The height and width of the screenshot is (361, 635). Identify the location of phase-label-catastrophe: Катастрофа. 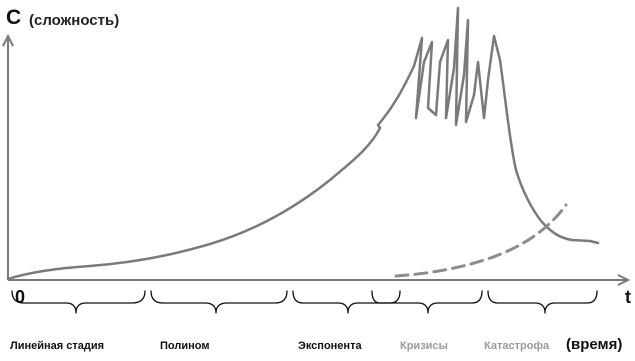
(517, 346).